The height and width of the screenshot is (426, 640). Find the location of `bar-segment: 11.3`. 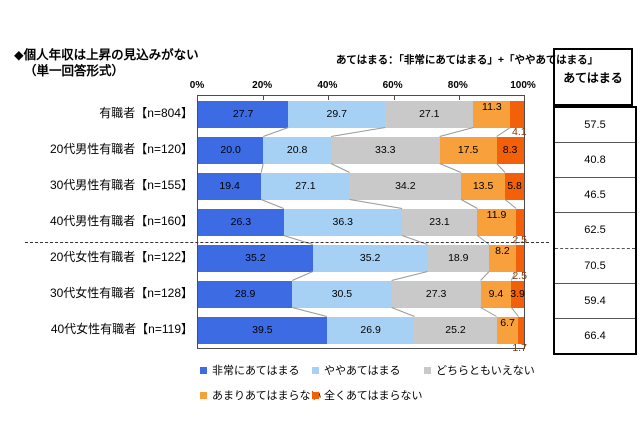

bar-segment: 11.3 is located at coordinates (492, 114).